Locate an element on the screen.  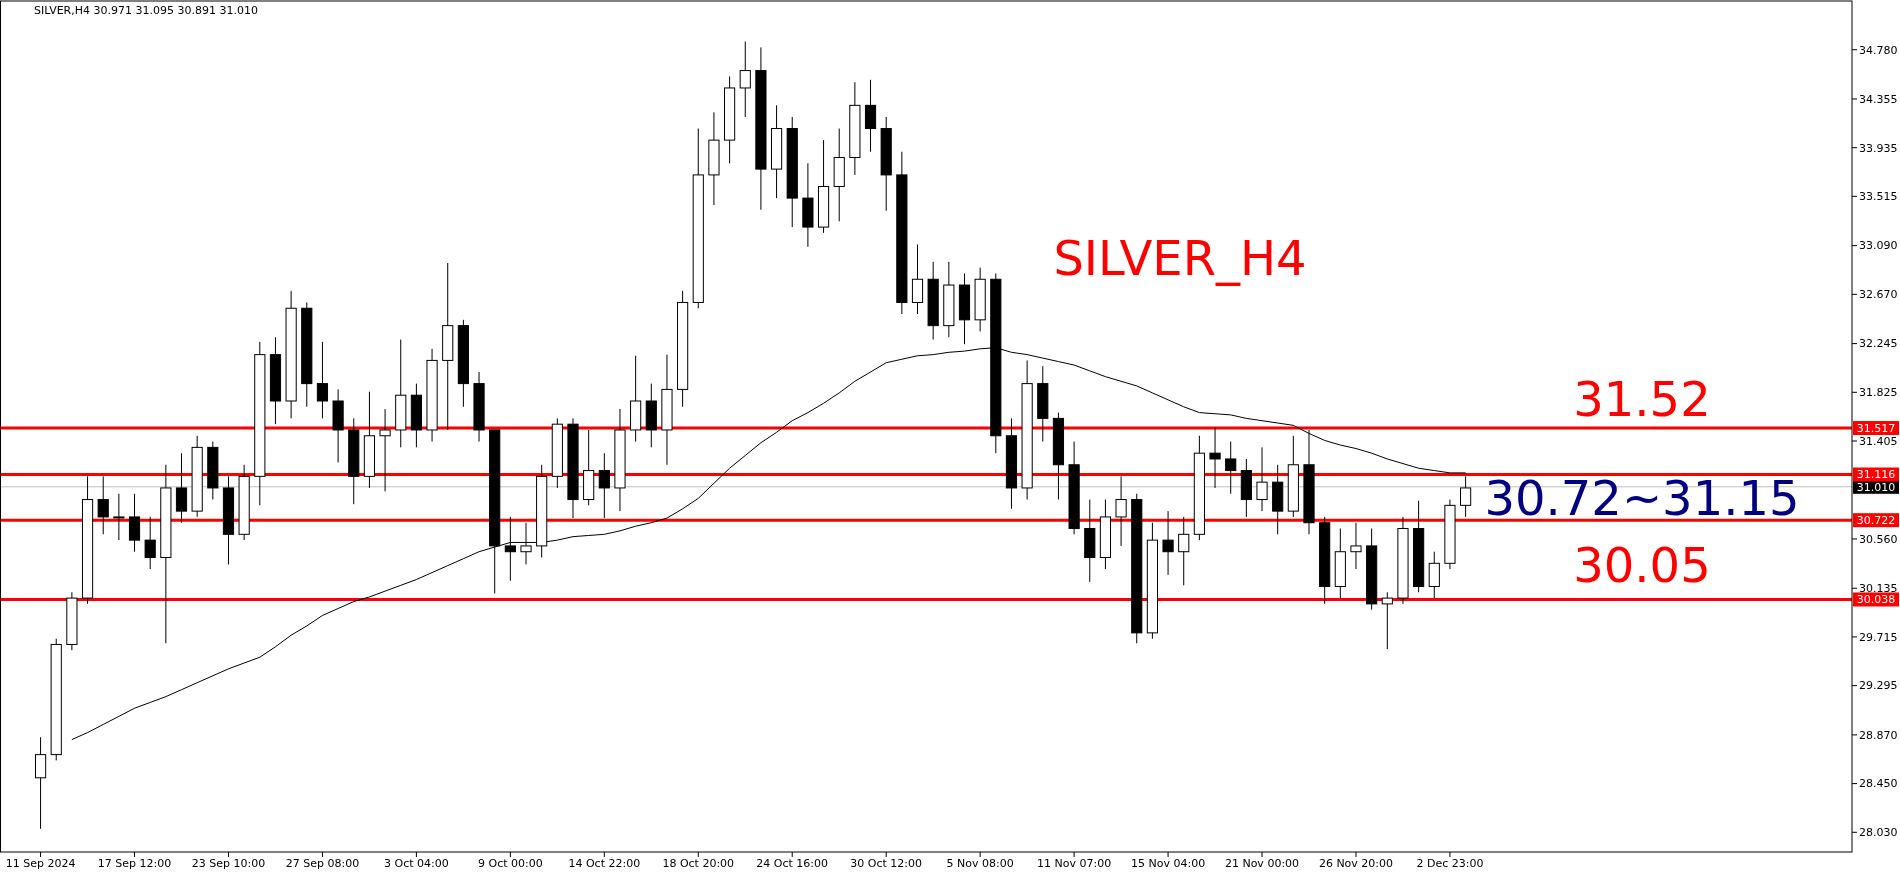
y-tick-label: 28.450 is located at coordinates (1878, 784).